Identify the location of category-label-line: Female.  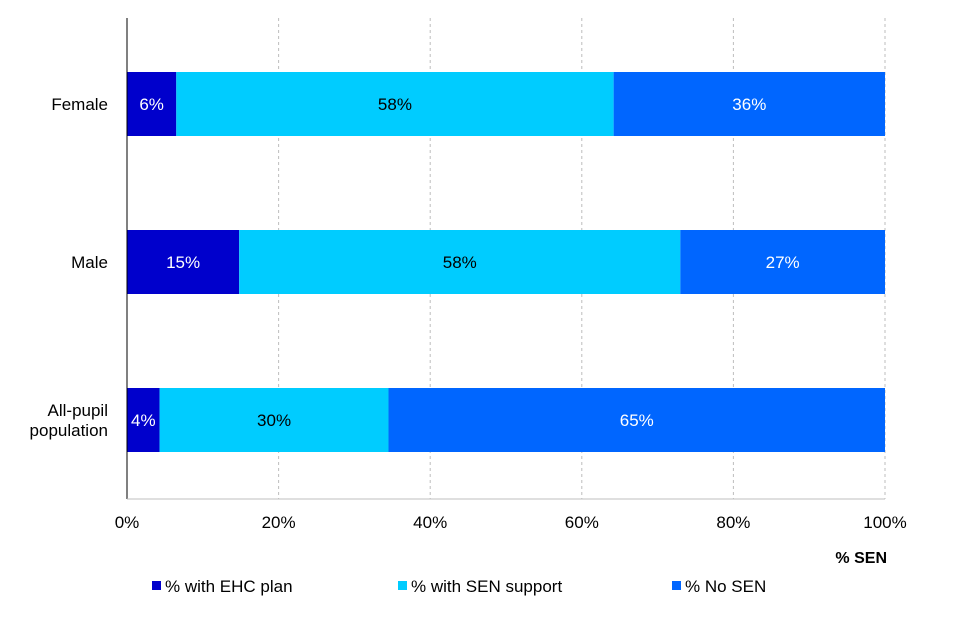
(79, 104).